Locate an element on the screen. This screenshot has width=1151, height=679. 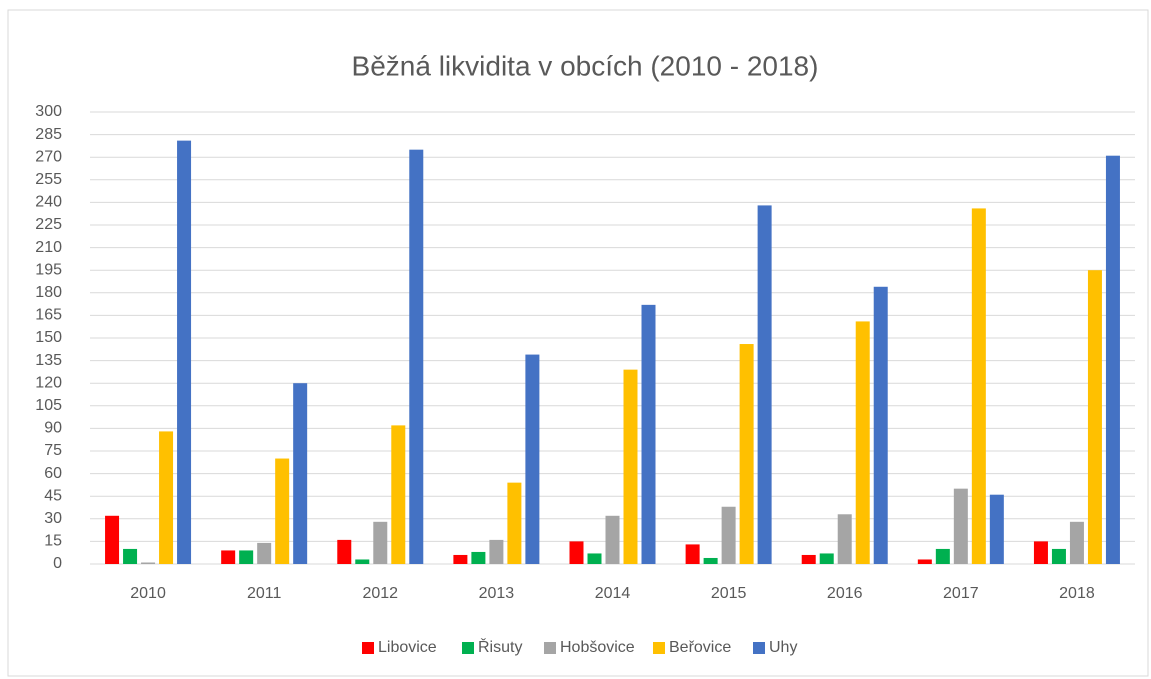
y-tick-label: 60 is located at coordinates (53, 473).